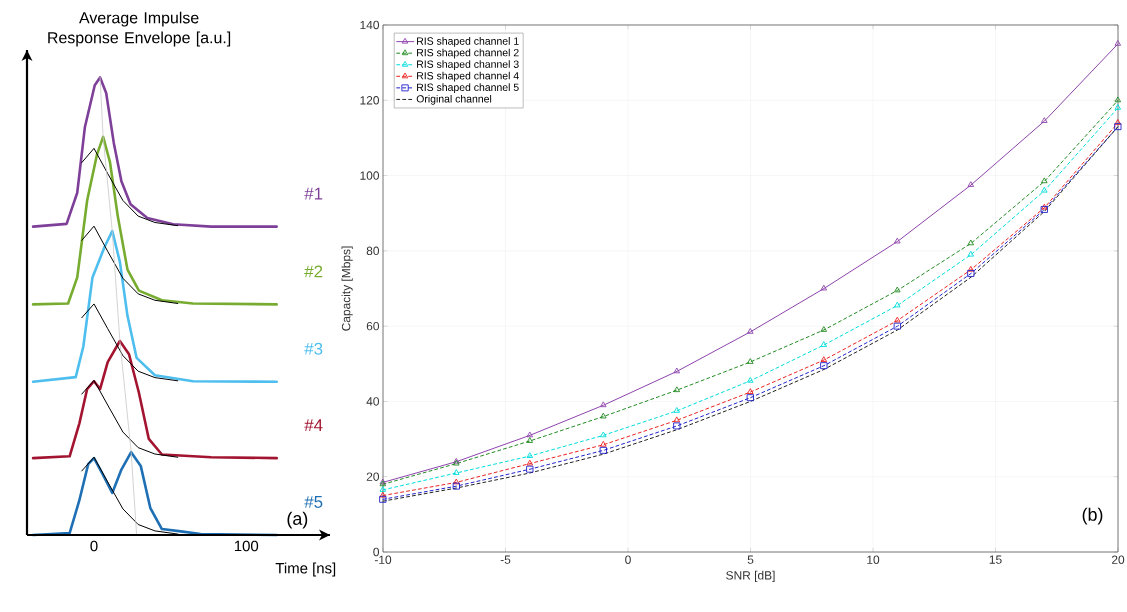  What do you see at coordinates (995, 559) in the screenshot?
I see `x-tick-label: 15` at bounding box center [995, 559].